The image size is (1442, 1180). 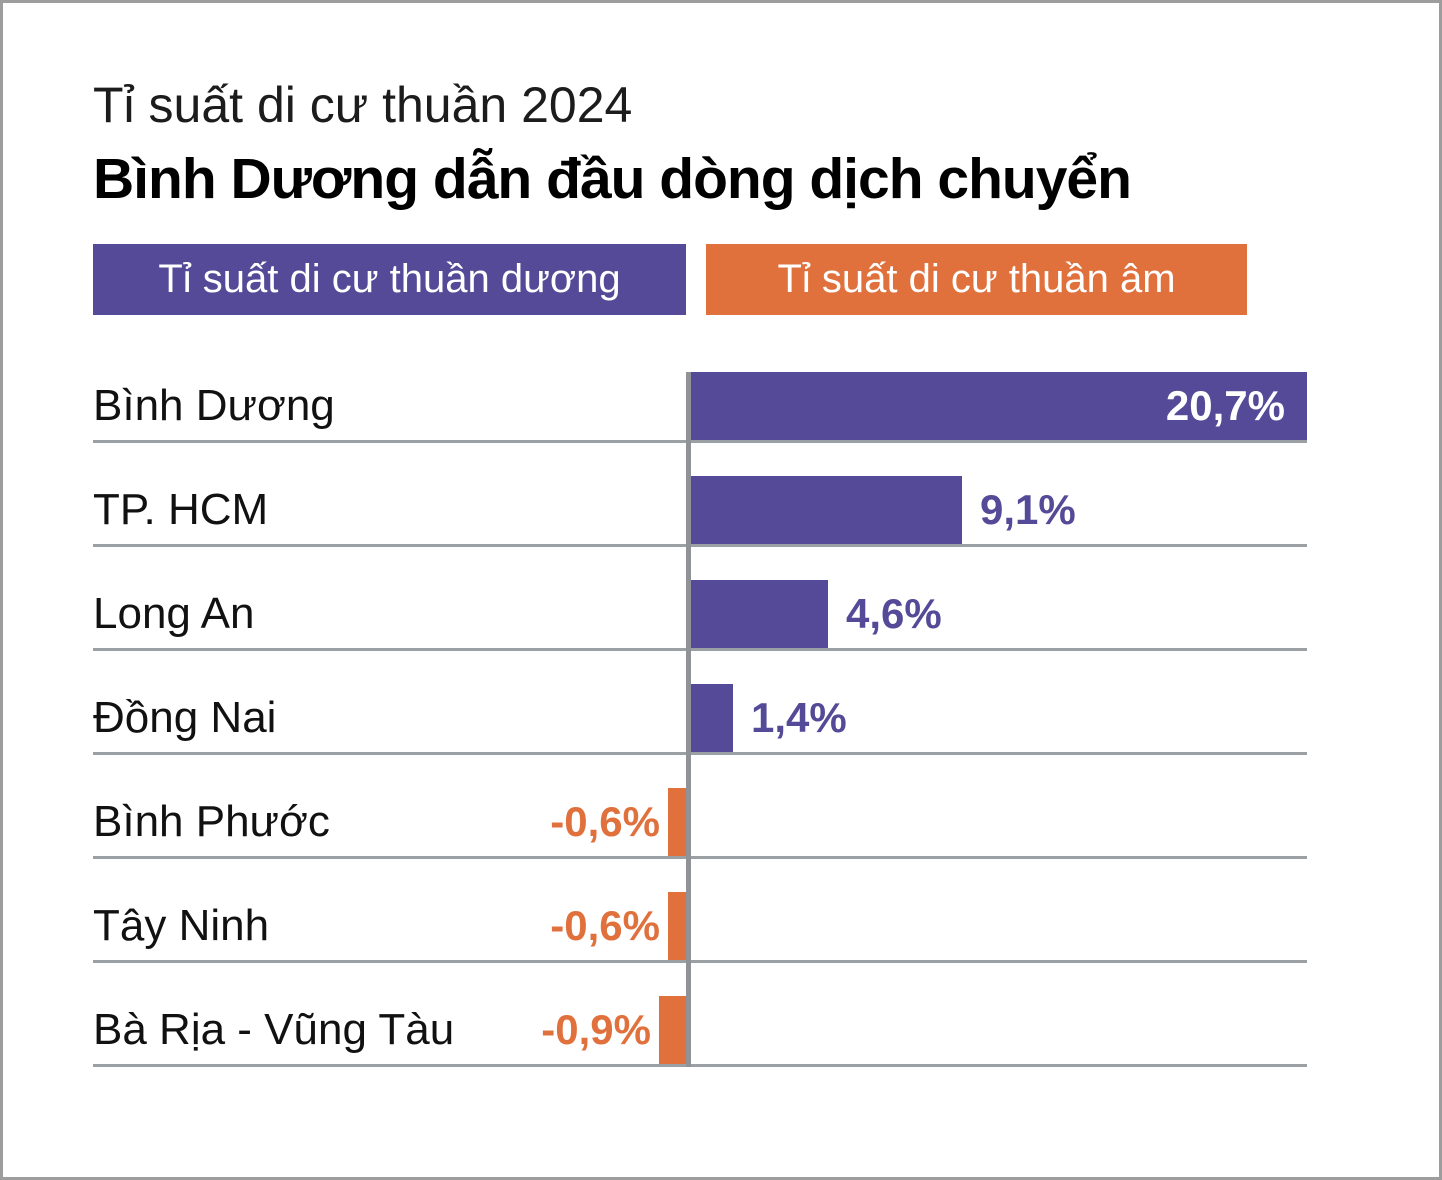 I want to click on chart-row: Bình Phước -0,6%, so click(x=700, y=807).